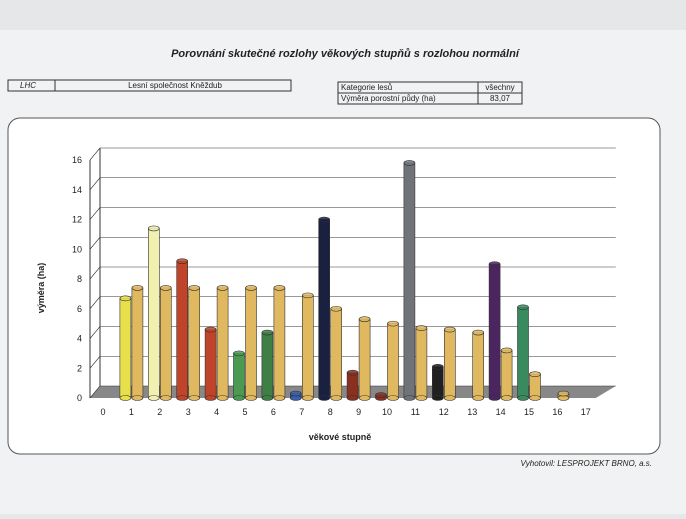 This screenshot has height=519, width=686. I want to click on x-tick-label: 15, so click(529, 412).